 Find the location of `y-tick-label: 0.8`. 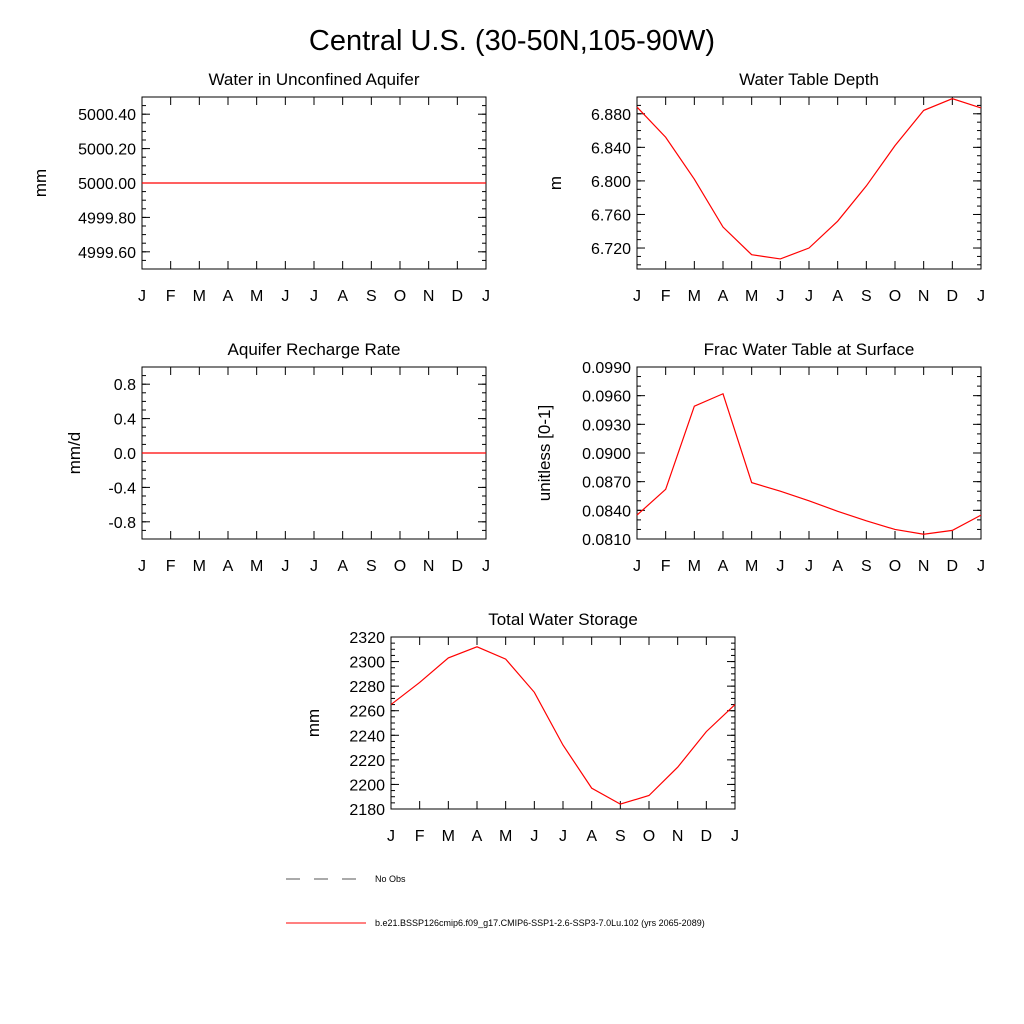

y-tick-label: 0.8 is located at coordinates (125, 385).